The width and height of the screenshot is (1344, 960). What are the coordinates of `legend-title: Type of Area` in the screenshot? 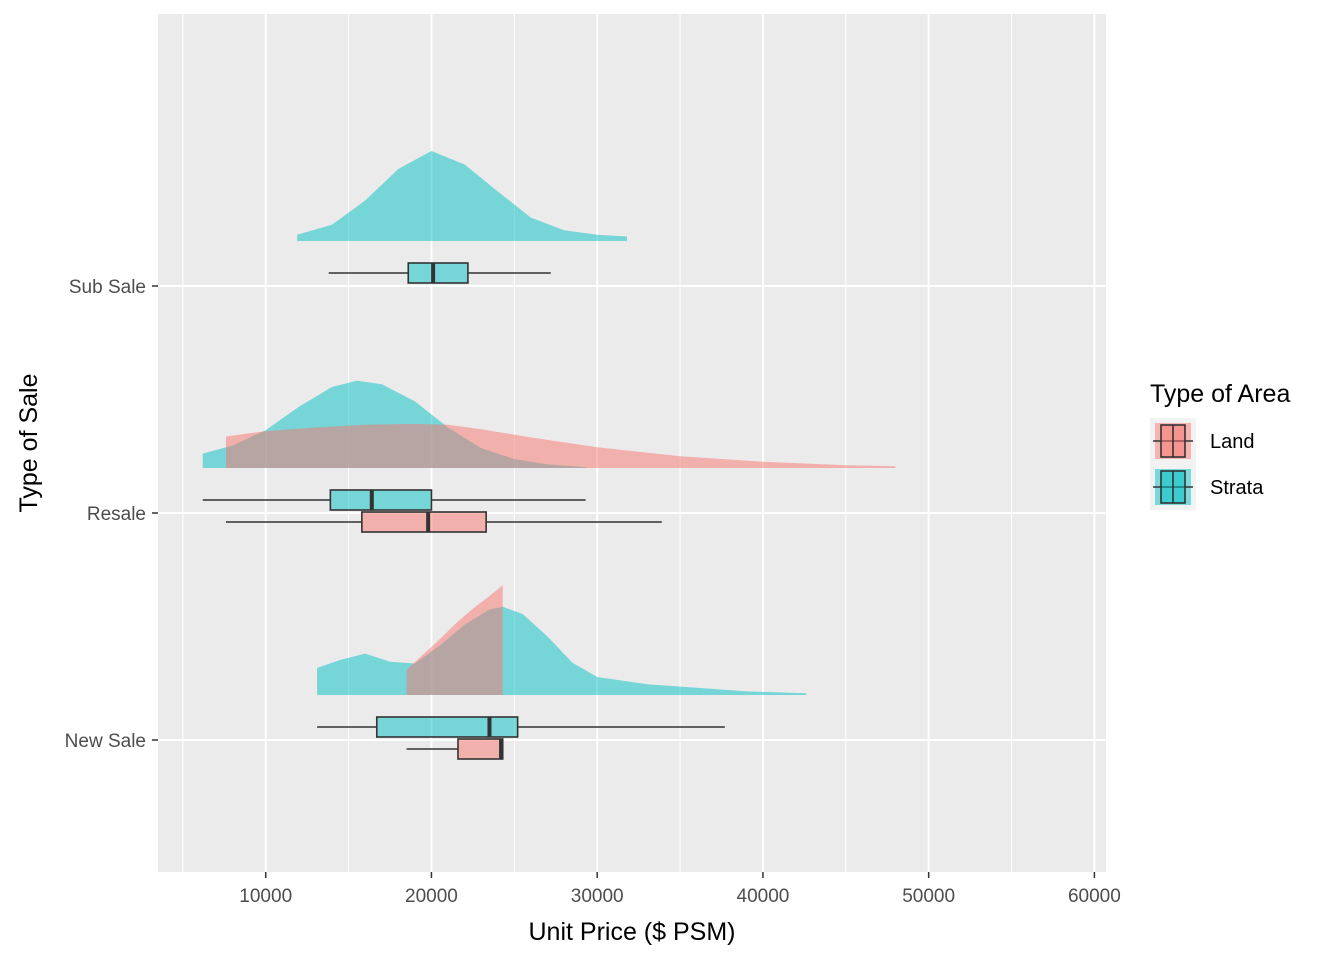 It's located at (1220, 394).